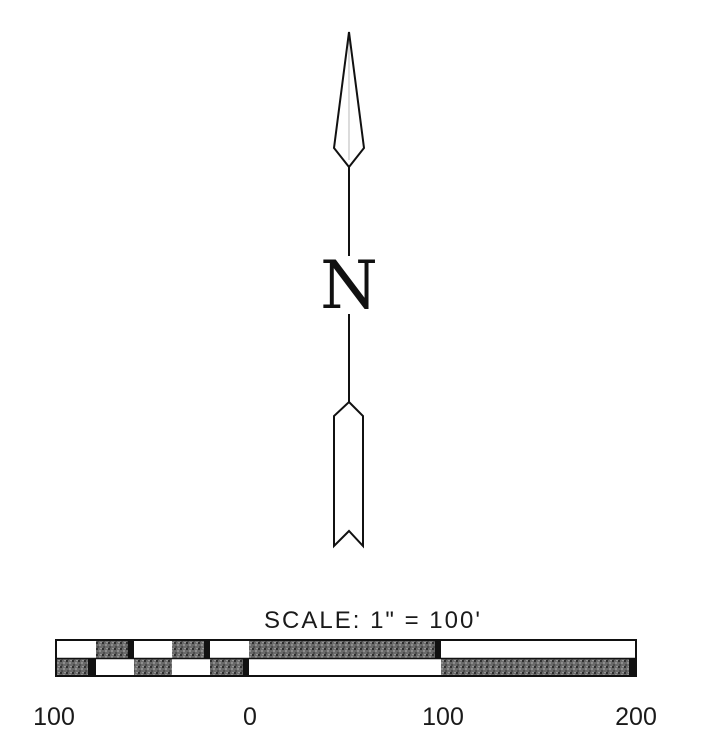 The image size is (712, 756). I want to click on north-arrow-tail-icon, so click(348, 474).